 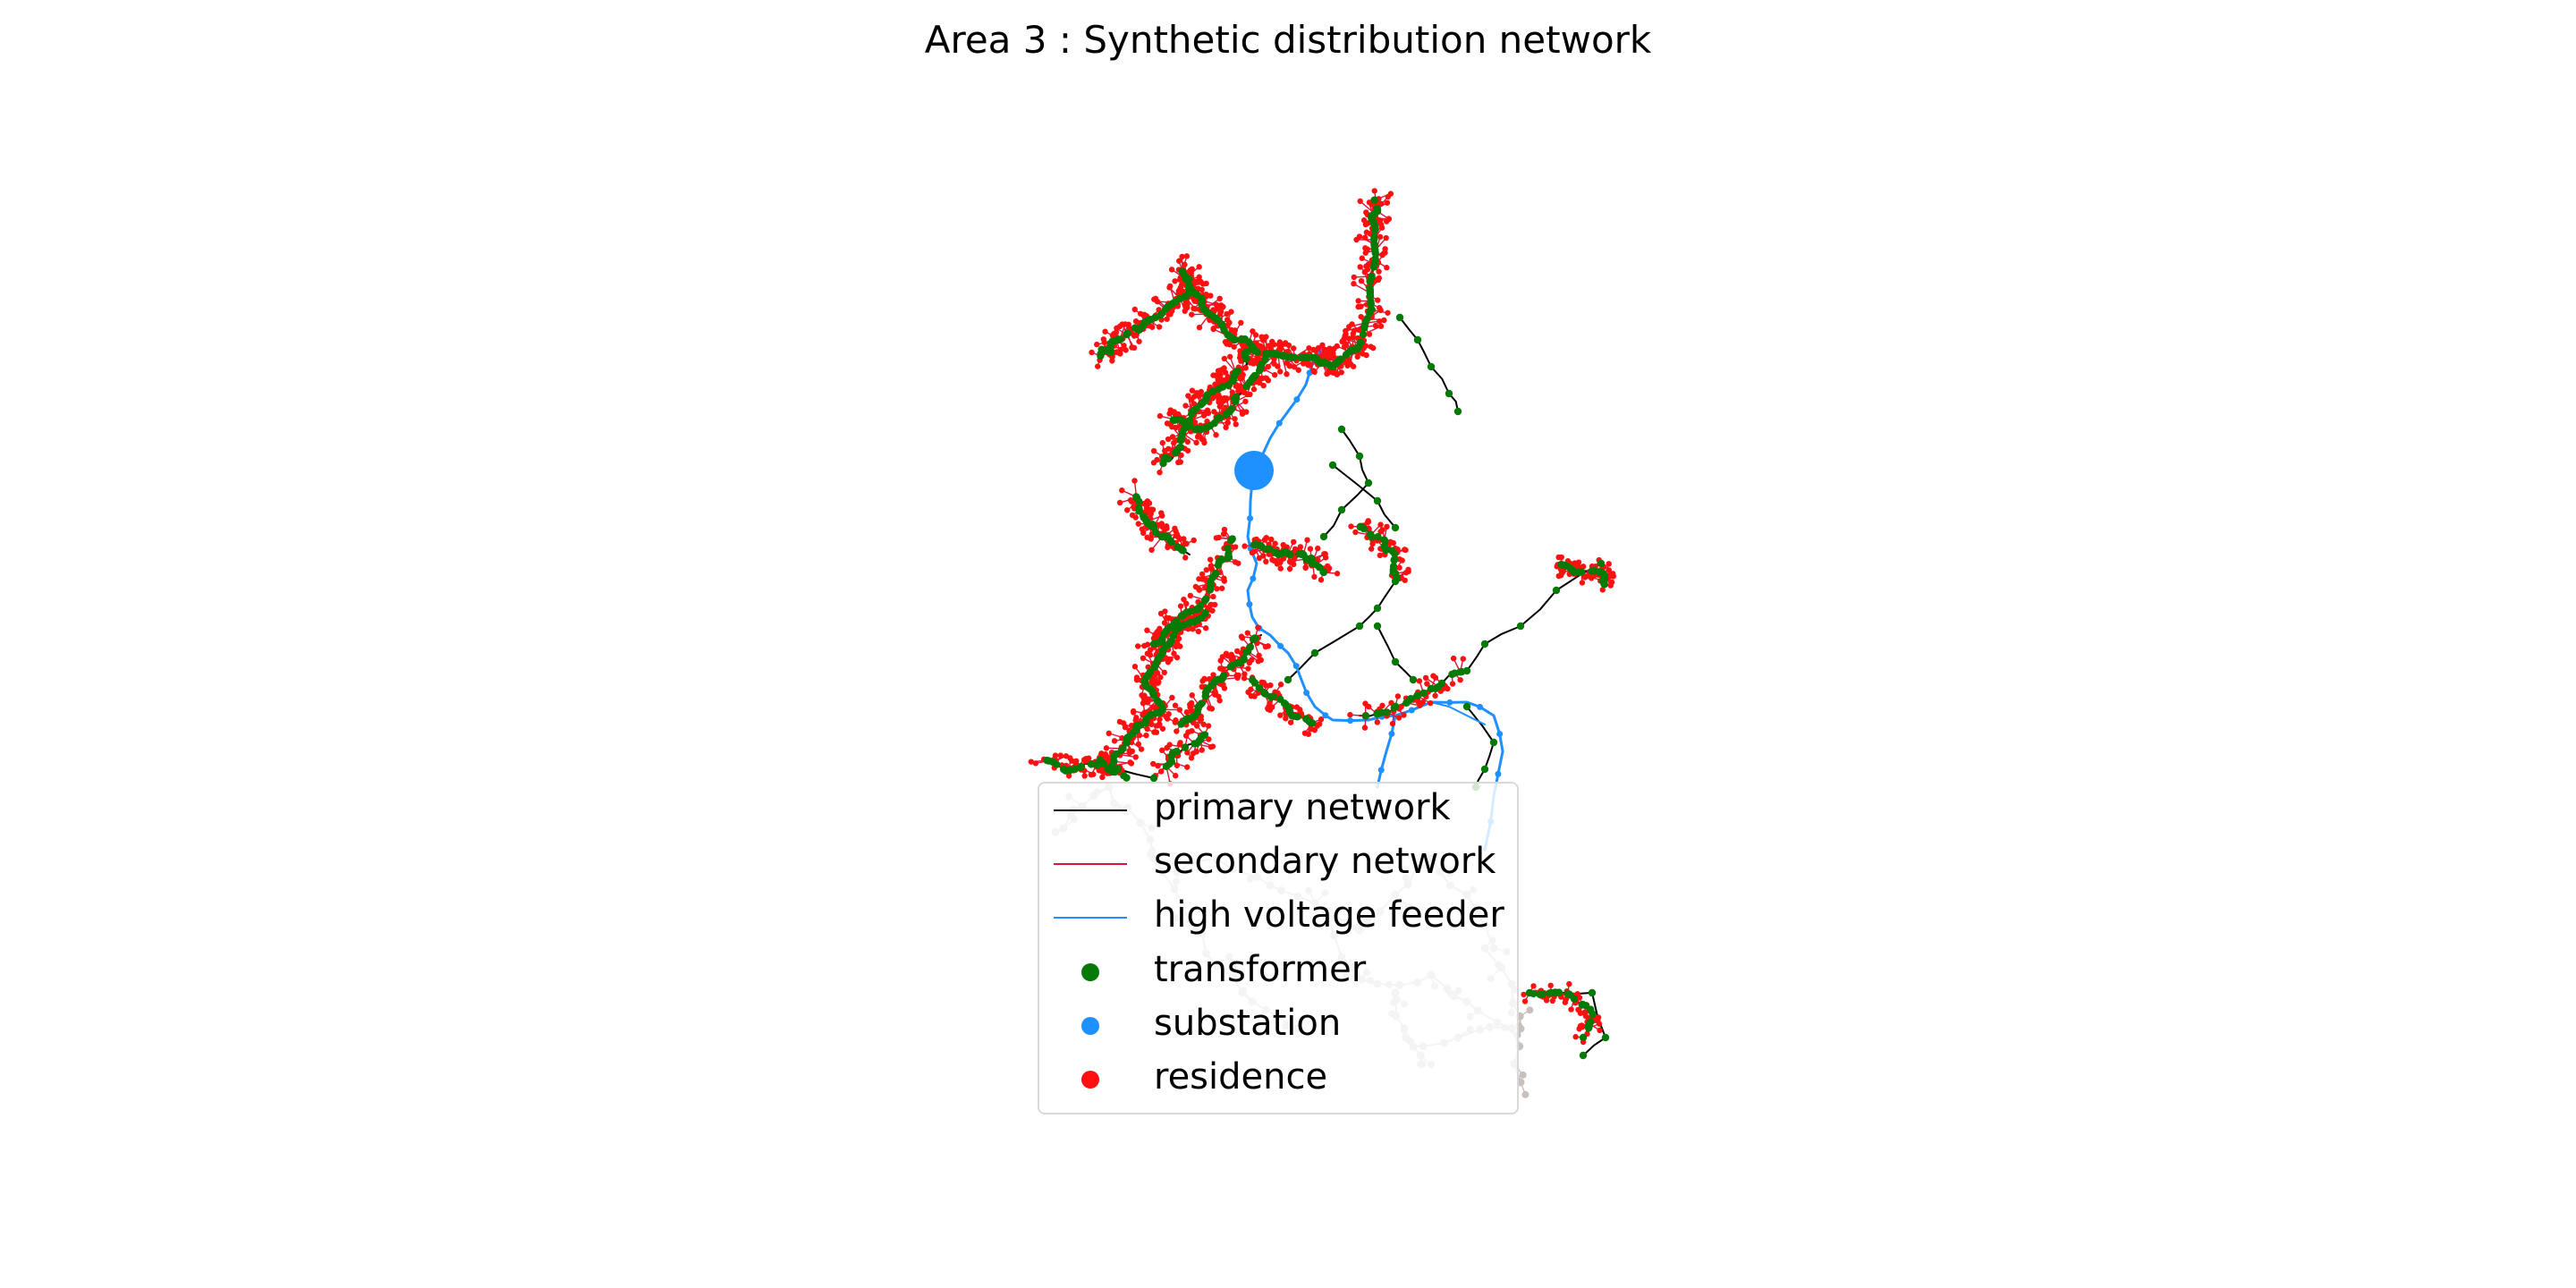 I want to click on other-area-node, so click(x=1530, y=1010).